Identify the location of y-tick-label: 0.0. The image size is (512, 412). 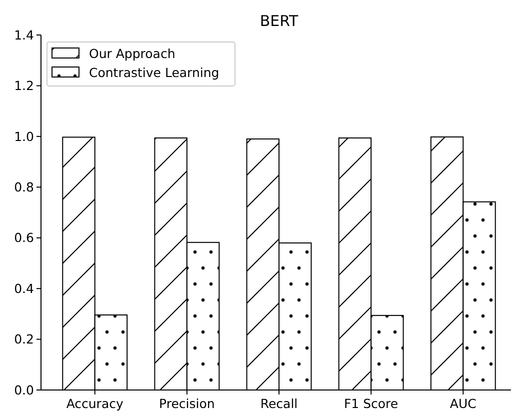
(24, 390).